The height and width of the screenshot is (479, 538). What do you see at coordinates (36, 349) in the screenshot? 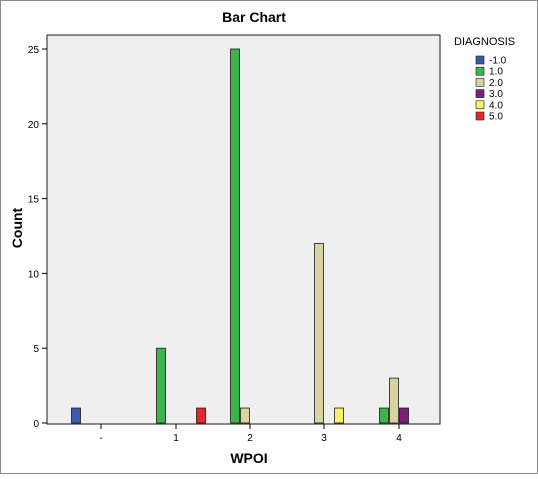
I see `y-tick-label: 5` at bounding box center [36, 349].